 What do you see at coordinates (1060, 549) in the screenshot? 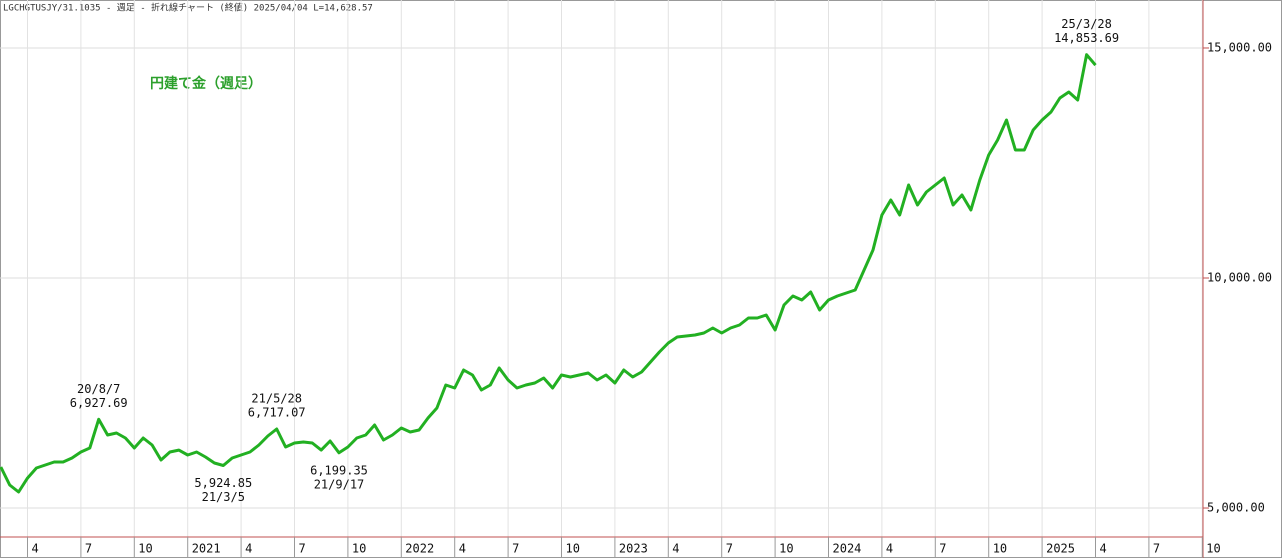
I see `x-tick-label: 2025` at bounding box center [1060, 549].